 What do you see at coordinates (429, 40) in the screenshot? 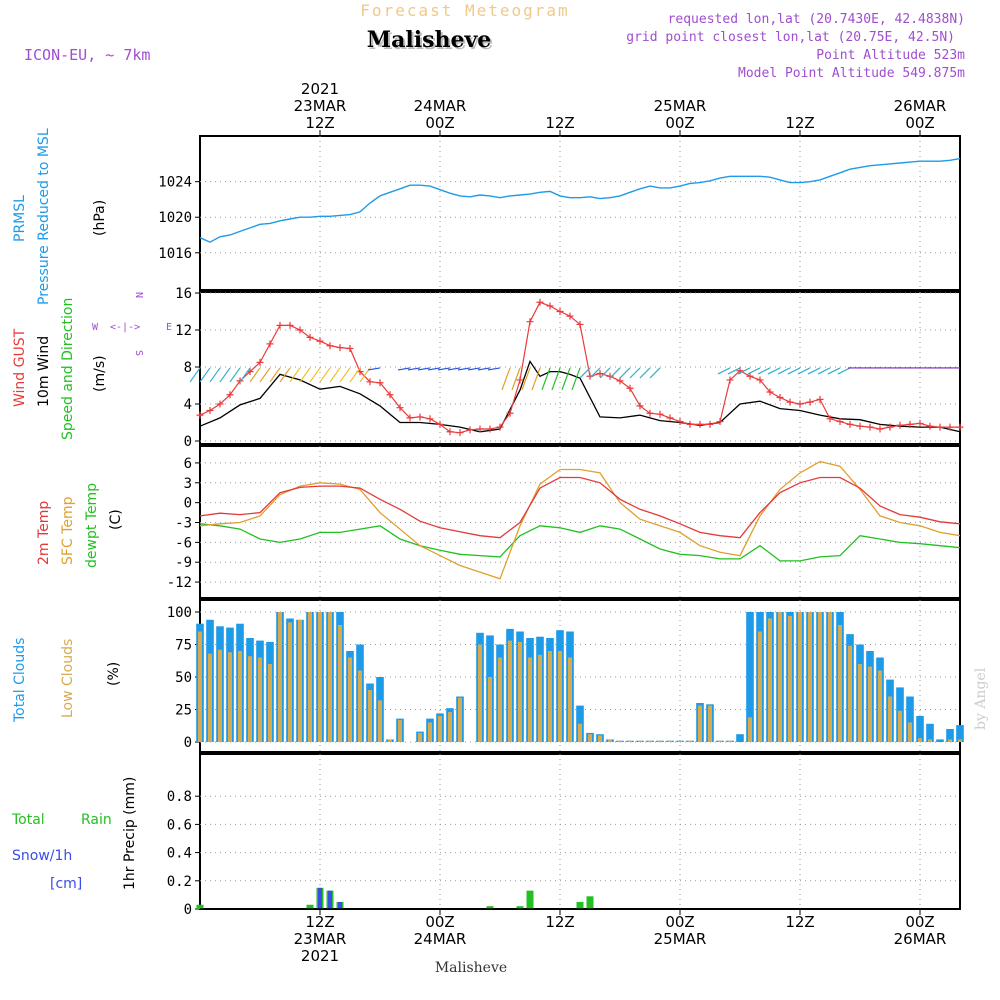
I see `location-title: Malisheve` at bounding box center [429, 40].